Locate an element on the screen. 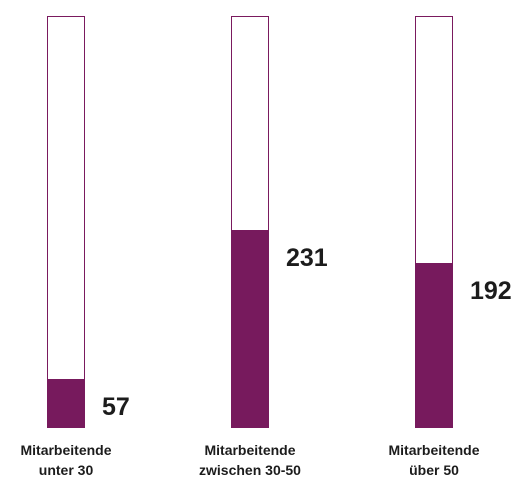 The image size is (520, 484). category-label-line: über 50 is located at coordinates (434, 470).